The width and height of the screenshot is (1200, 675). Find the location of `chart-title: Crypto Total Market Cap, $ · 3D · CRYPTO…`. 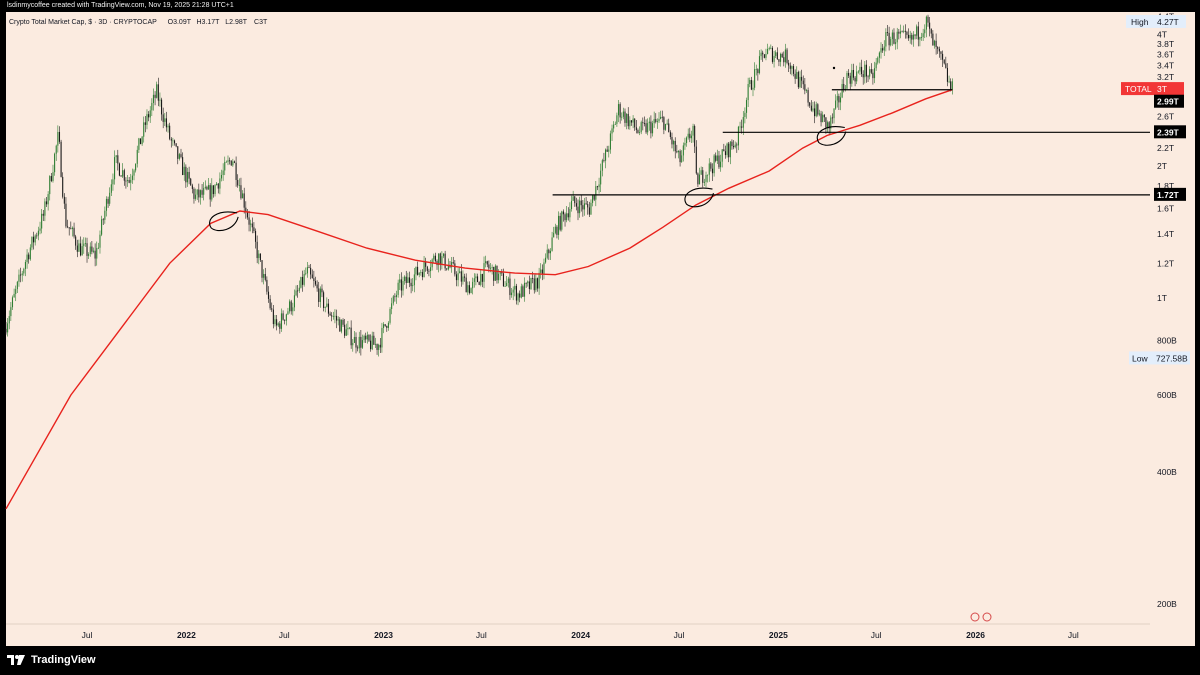

chart-title: Crypto Total Market Cap, $ · 3D · CRYPTO… is located at coordinates (83, 22).